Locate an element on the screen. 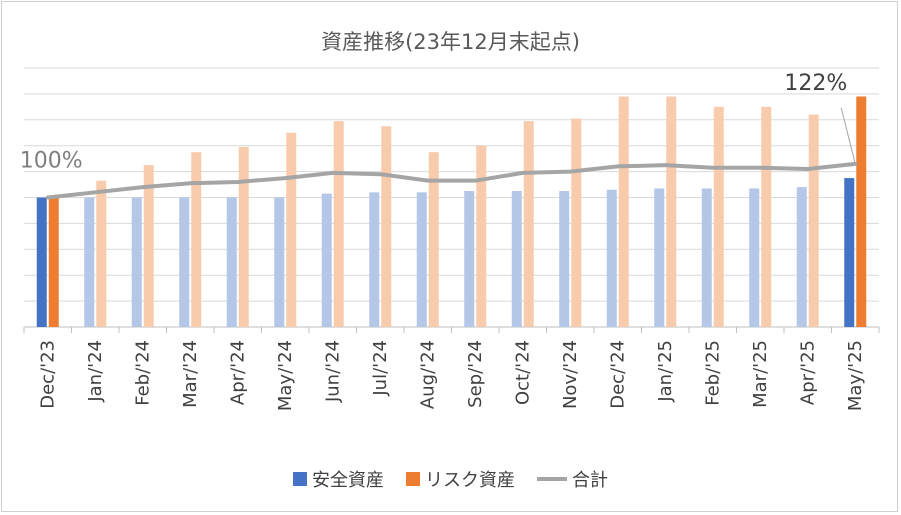 The height and width of the screenshot is (515, 901). x-tick-label: Apr/'25 is located at coordinates (807, 372).